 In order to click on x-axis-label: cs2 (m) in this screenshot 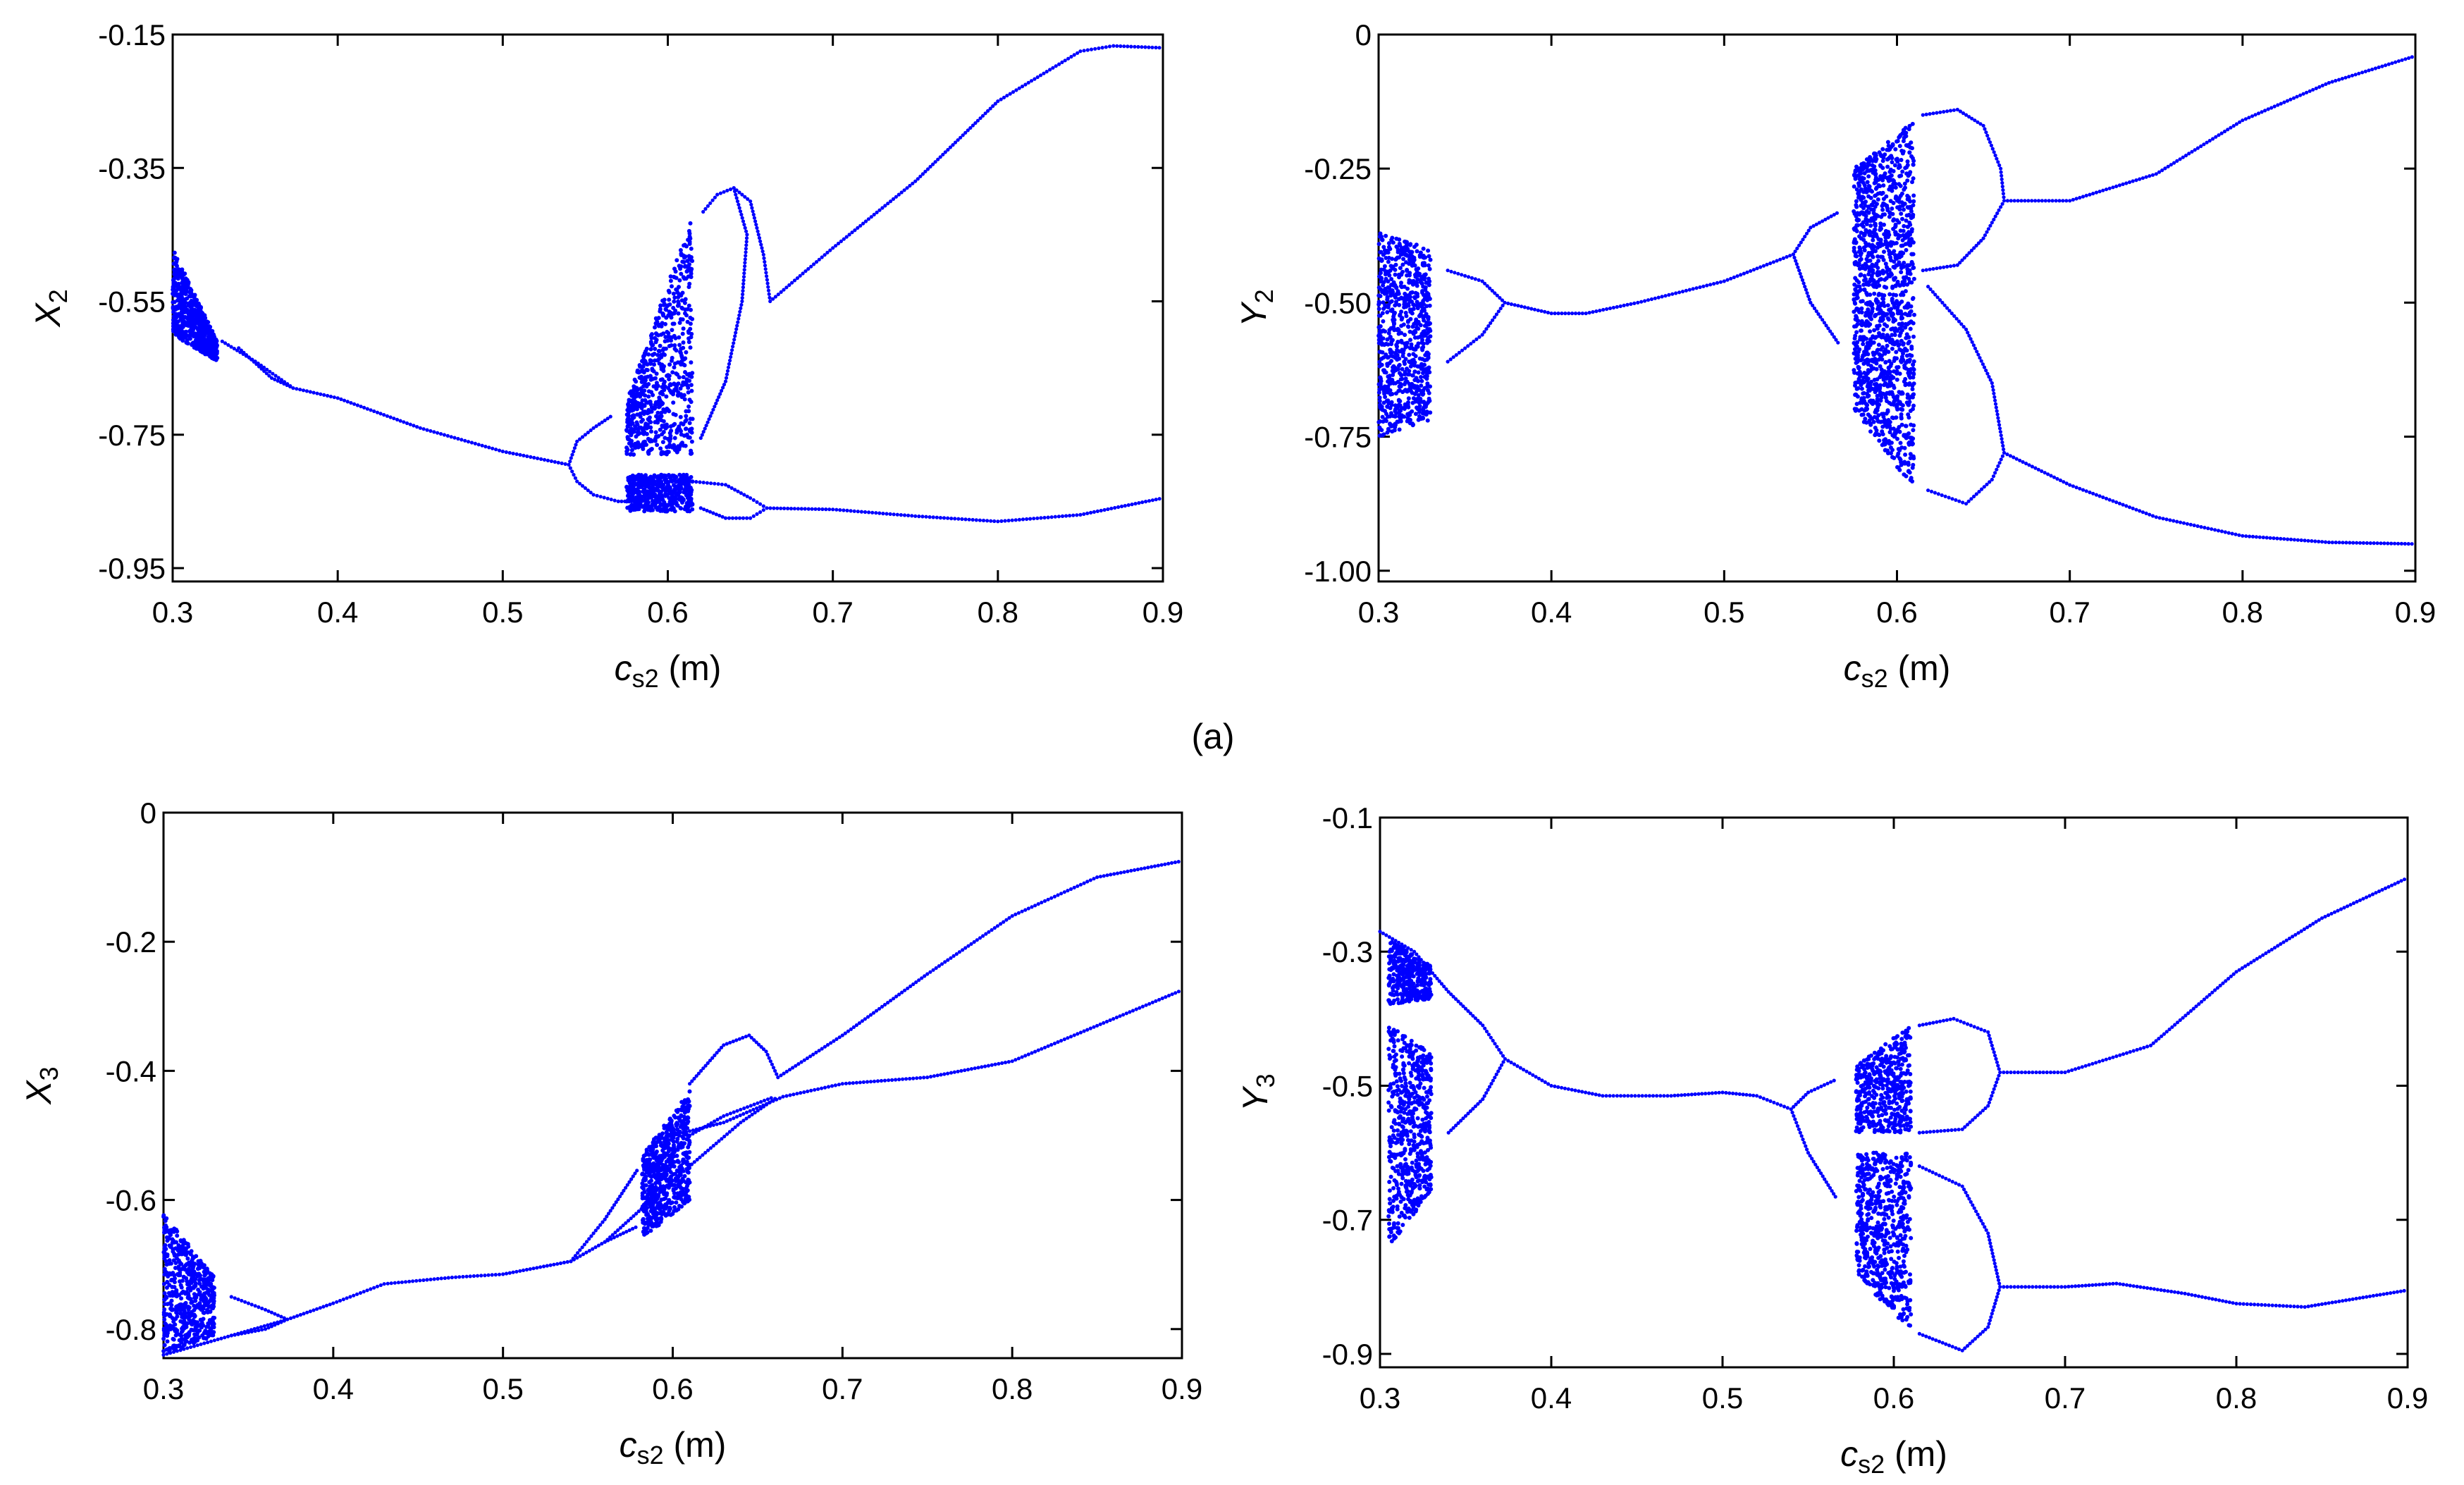, I will do `click(1897, 670)`.